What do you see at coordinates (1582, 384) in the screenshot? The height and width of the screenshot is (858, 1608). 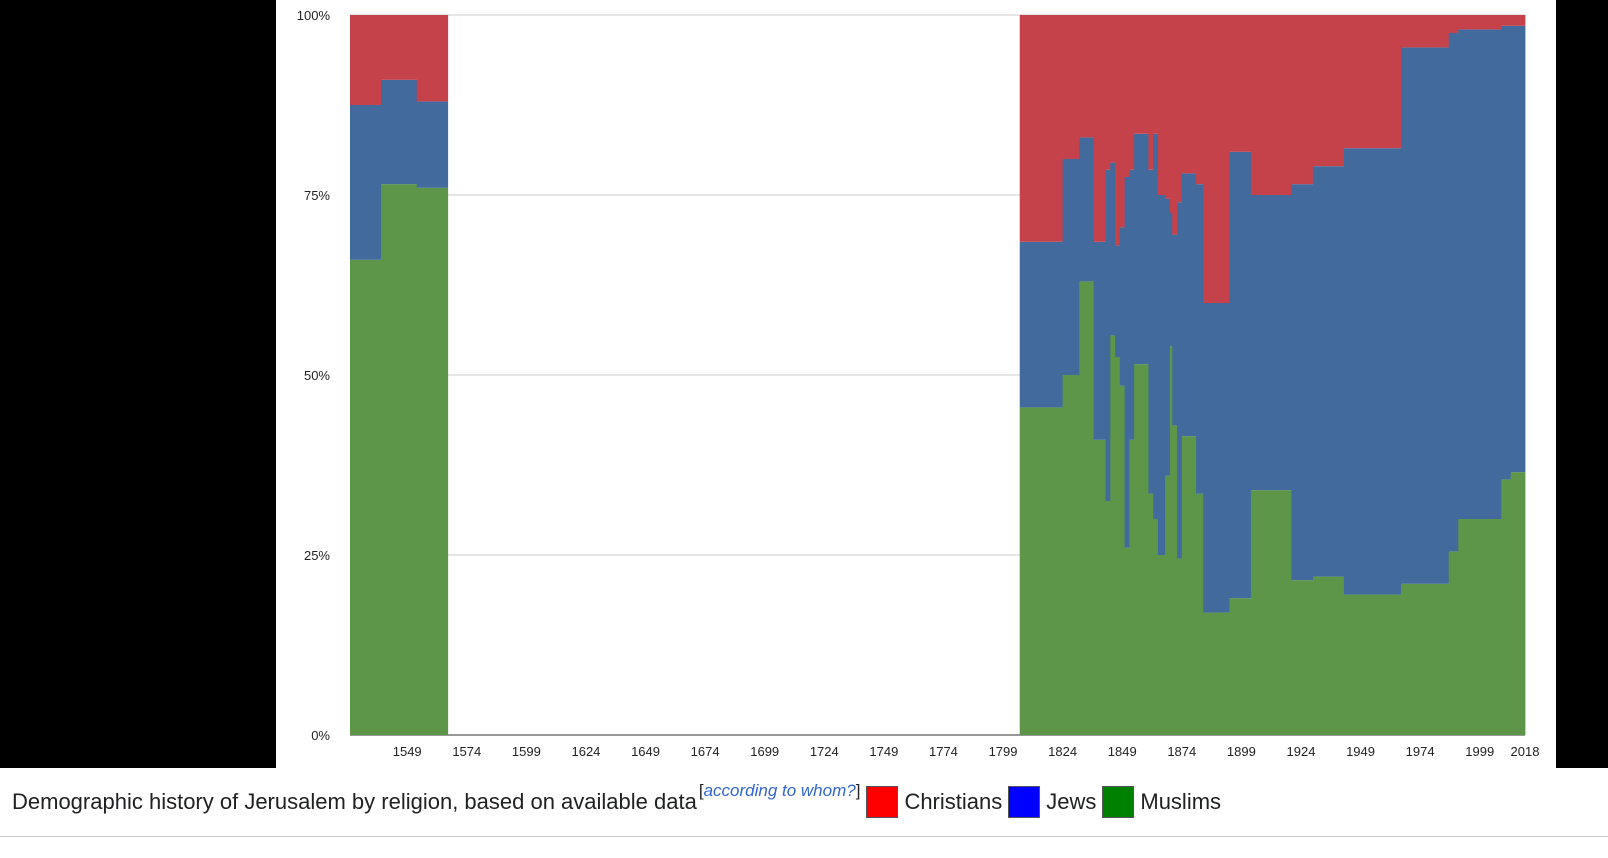 I see `right-black-panel` at bounding box center [1582, 384].